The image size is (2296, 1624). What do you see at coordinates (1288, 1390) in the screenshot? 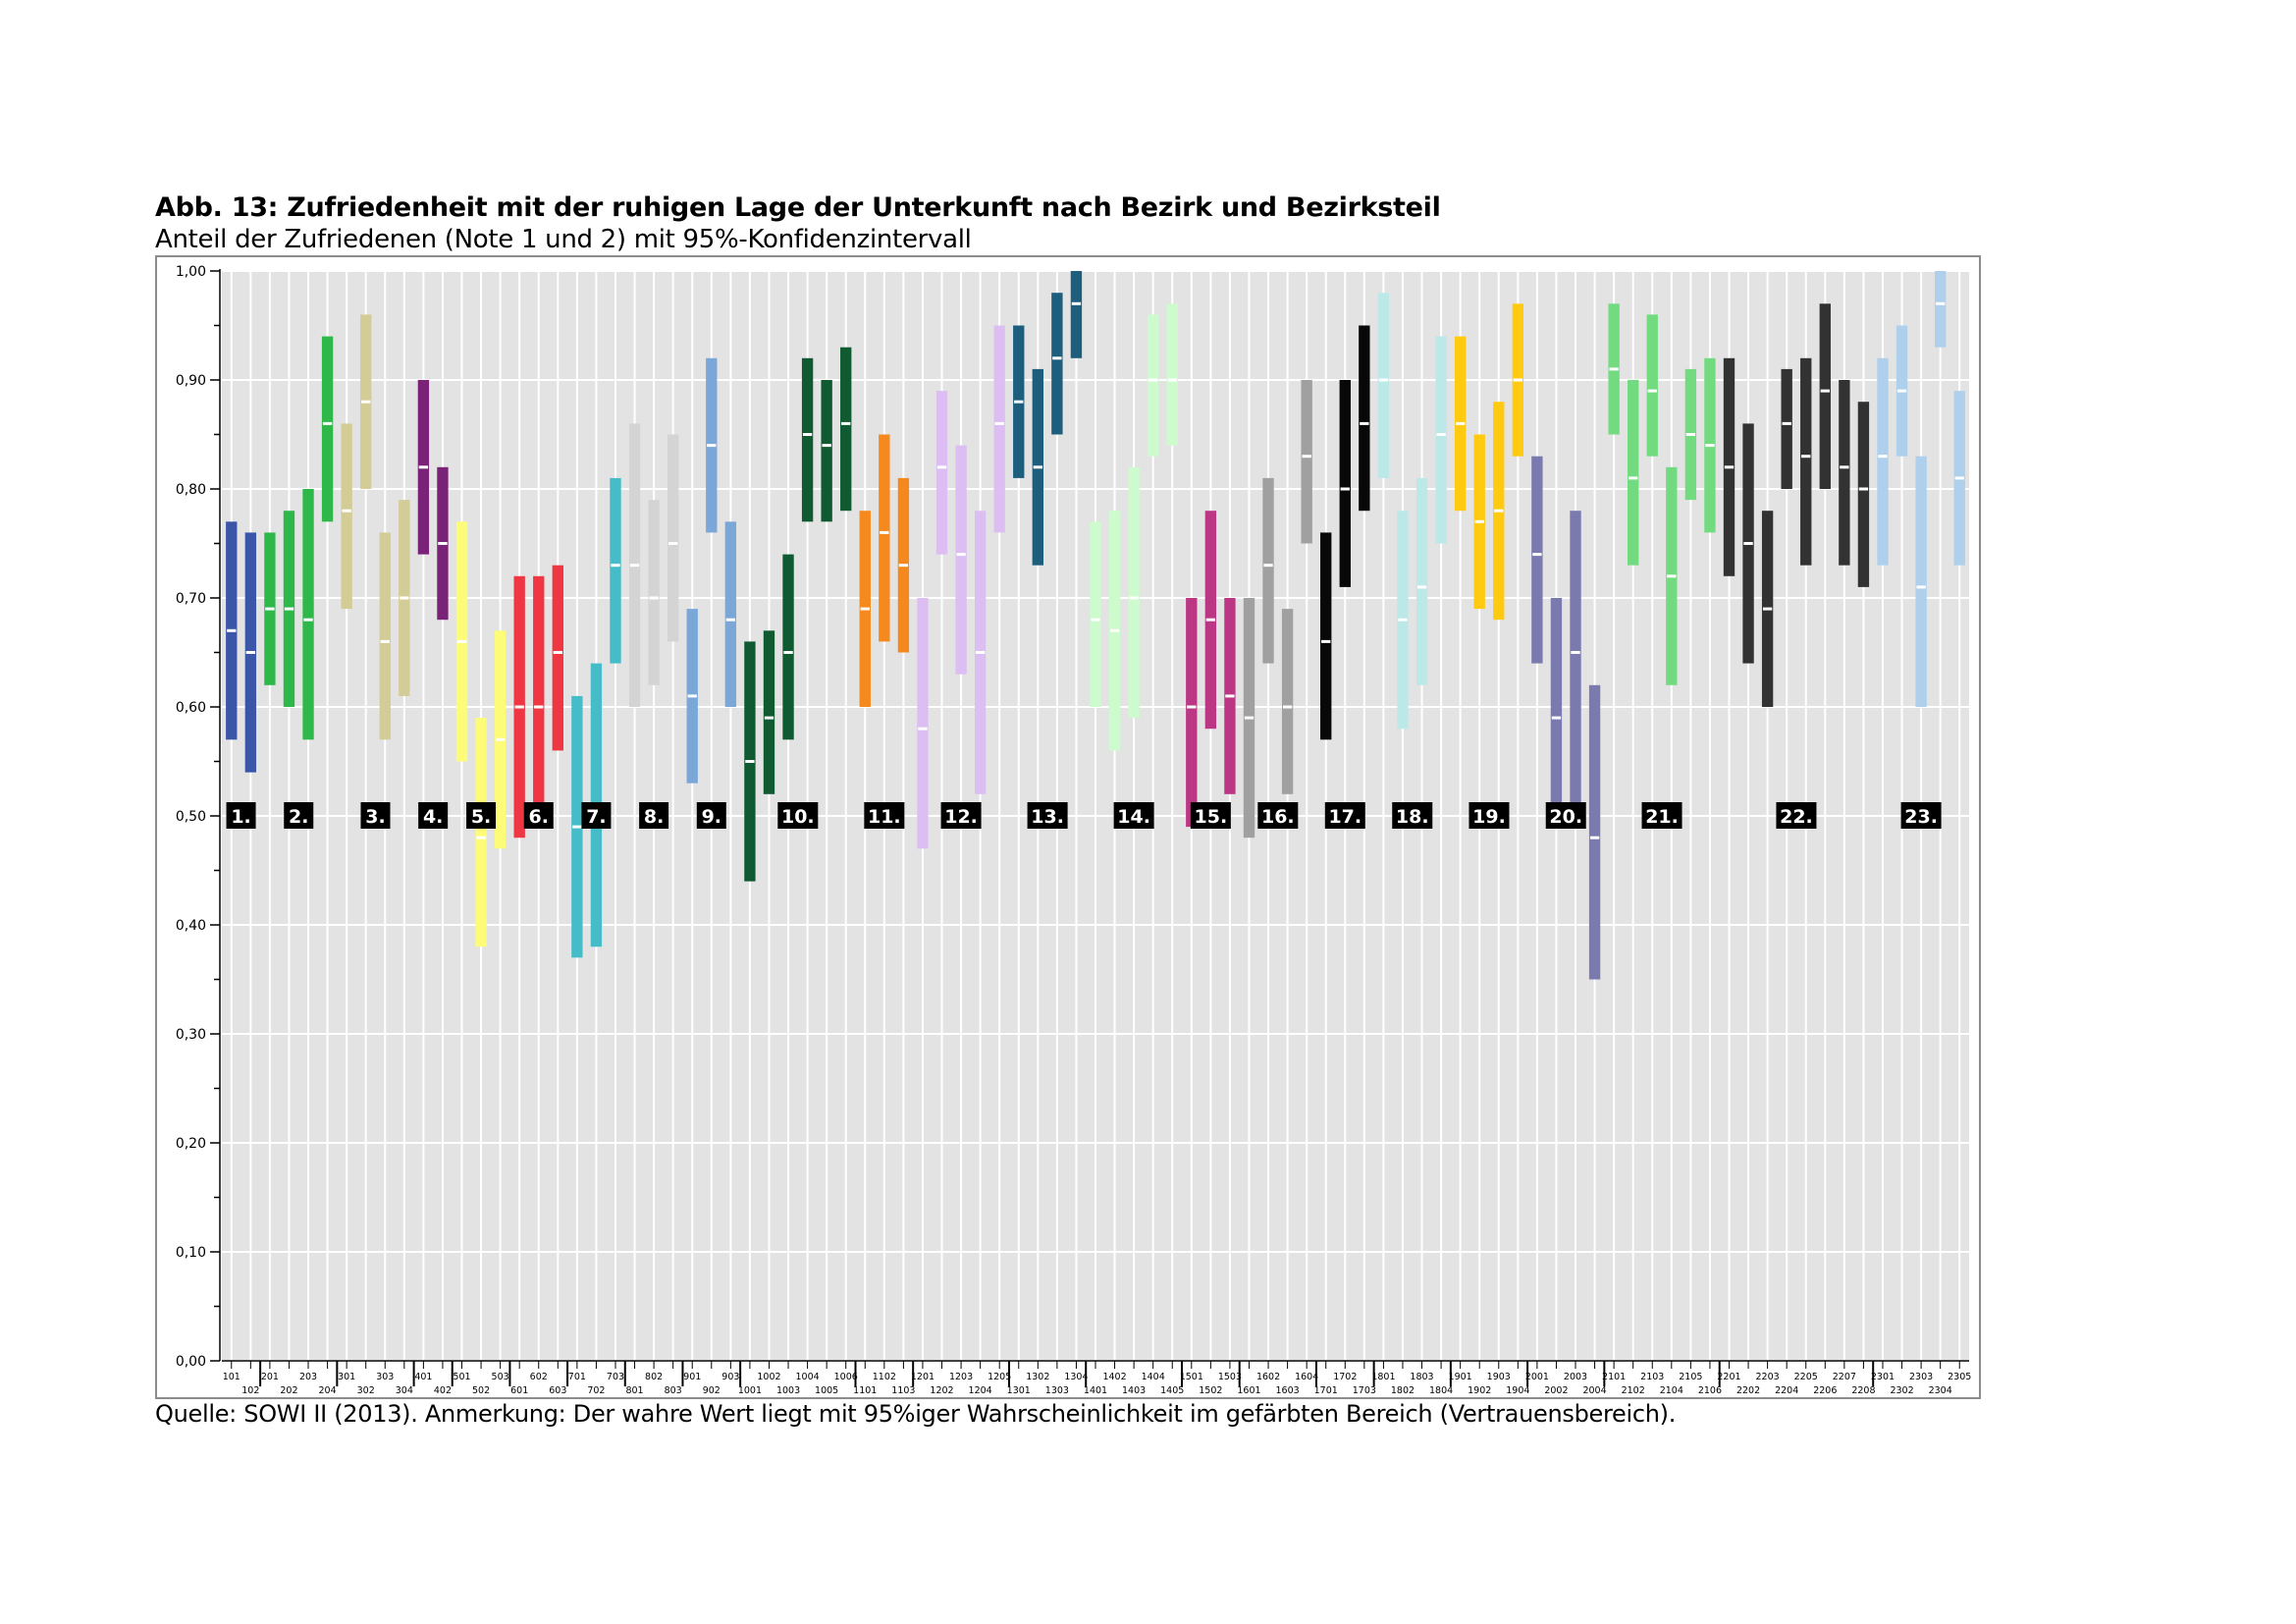
I see `x-tick-label: 1603` at bounding box center [1288, 1390].